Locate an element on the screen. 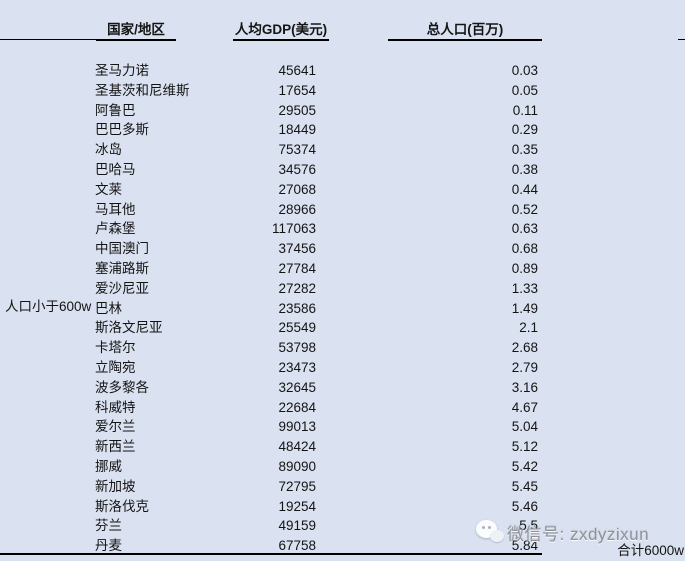  country-cell: 科威特 is located at coordinates (115, 407).